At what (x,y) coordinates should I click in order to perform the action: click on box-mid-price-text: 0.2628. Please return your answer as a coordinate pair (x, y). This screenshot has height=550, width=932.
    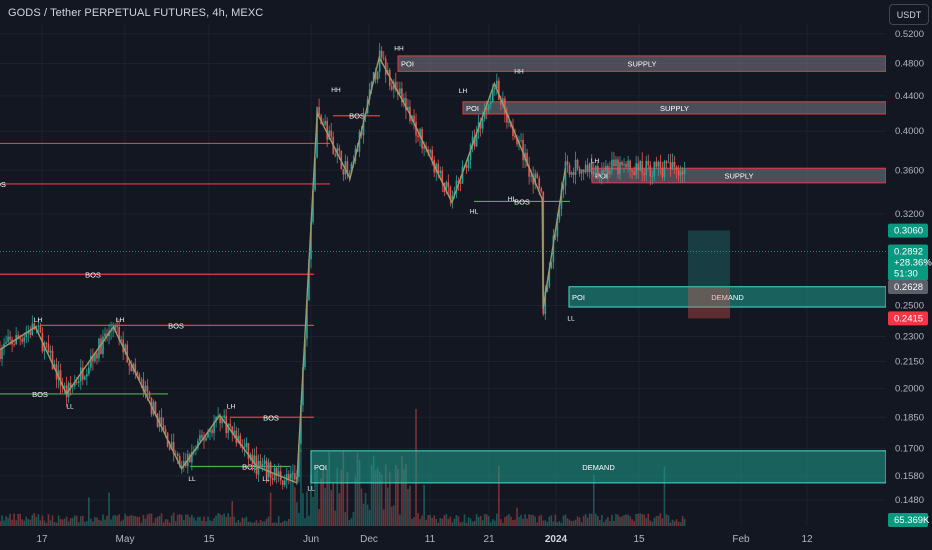
    Looking at the image, I should click on (908, 287).